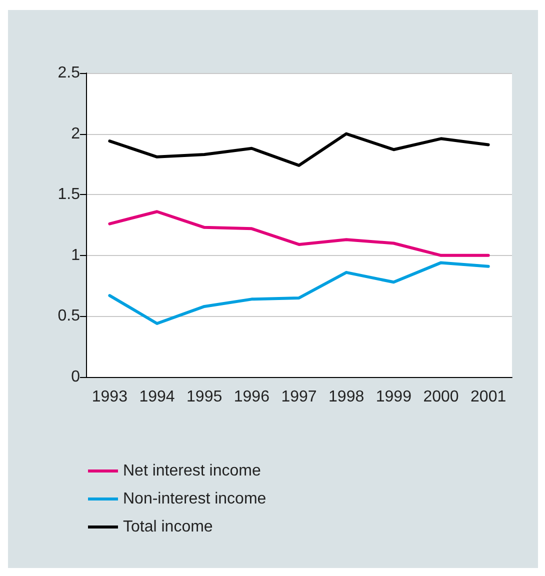 Image resolution: width=545 pixels, height=576 pixels. Describe the element at coordinates (75, 255) in the screenshot. I see `y-tick-label: 1` at that location.